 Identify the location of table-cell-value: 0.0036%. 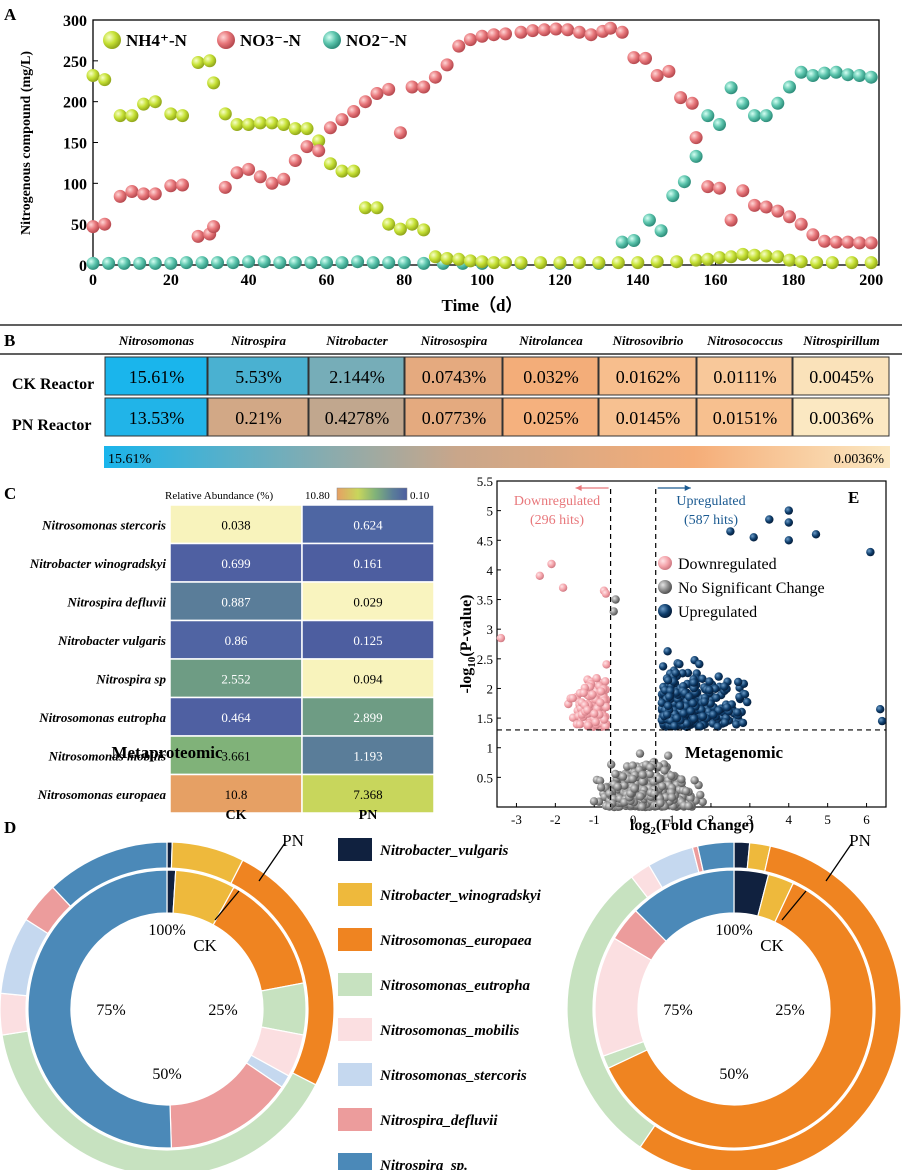
(841, 418).